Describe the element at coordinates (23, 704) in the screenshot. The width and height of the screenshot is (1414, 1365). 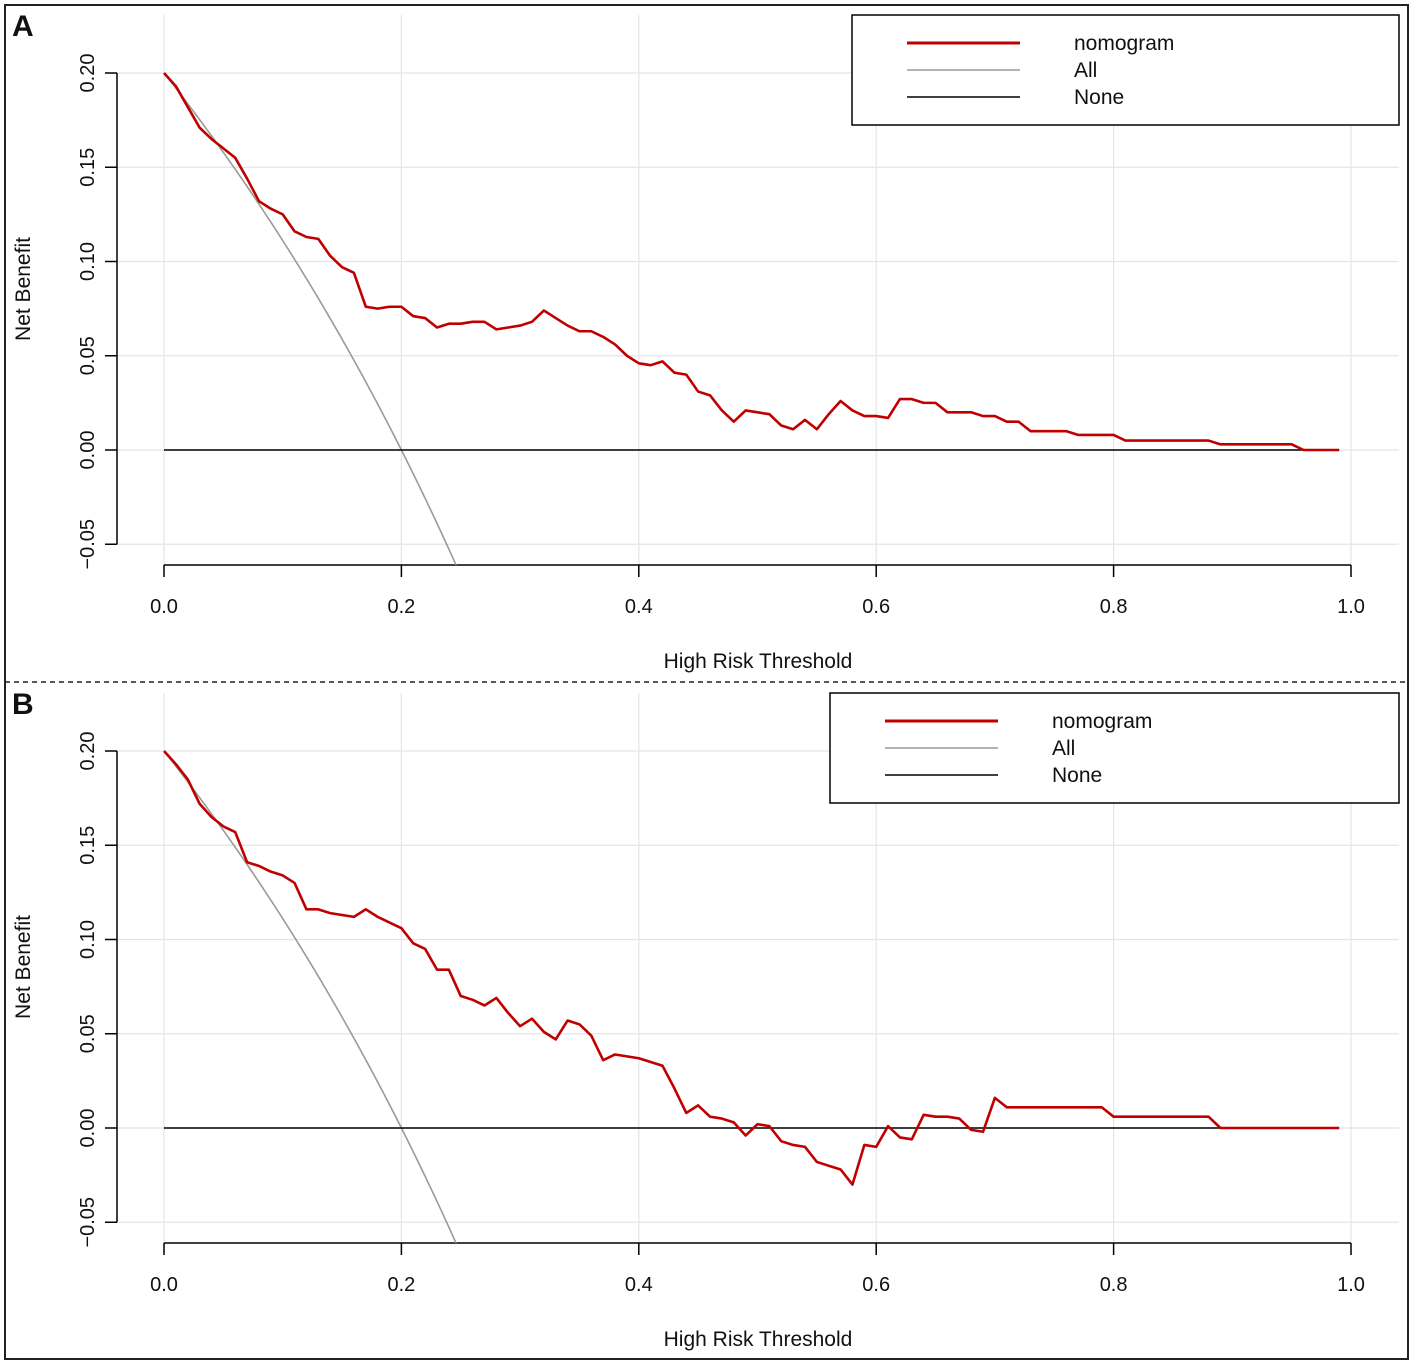
I see `panel-letter: B` at that location.